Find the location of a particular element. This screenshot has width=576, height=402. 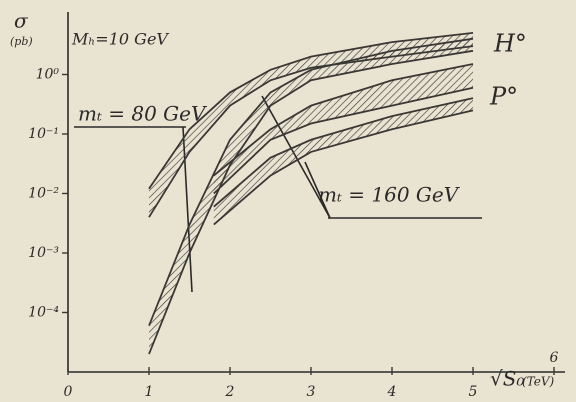

x-tick-label: 1 is located at coordinates (149, 392).